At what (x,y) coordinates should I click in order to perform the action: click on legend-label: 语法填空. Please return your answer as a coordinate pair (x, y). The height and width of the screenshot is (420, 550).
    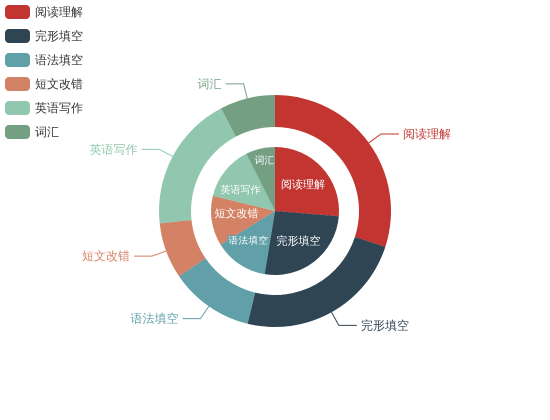
    Looking at the image, I should click on (59, 60).